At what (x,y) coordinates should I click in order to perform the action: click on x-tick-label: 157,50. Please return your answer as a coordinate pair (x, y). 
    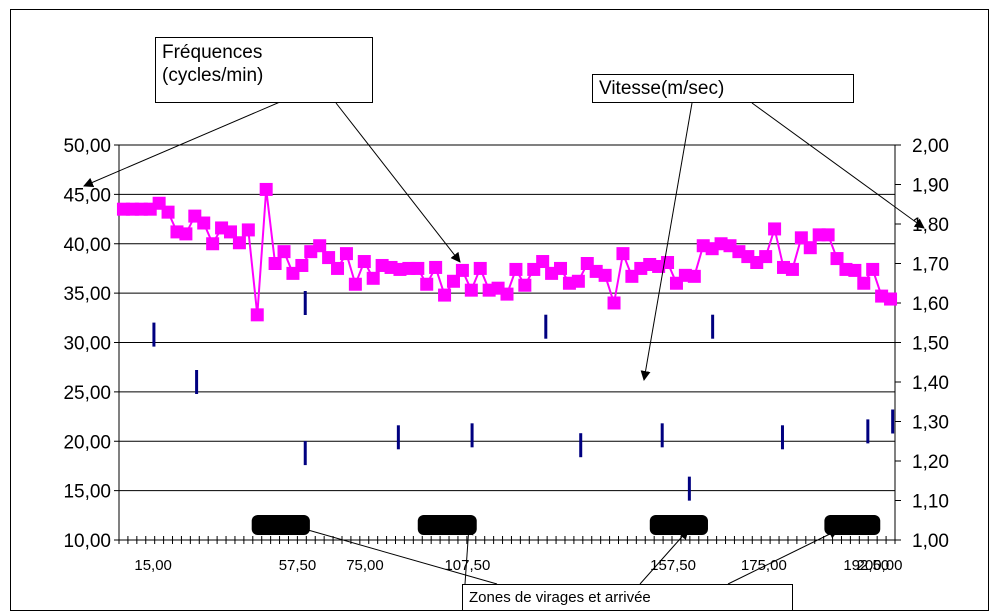
    Looking at the image, I should click on (673, 565).